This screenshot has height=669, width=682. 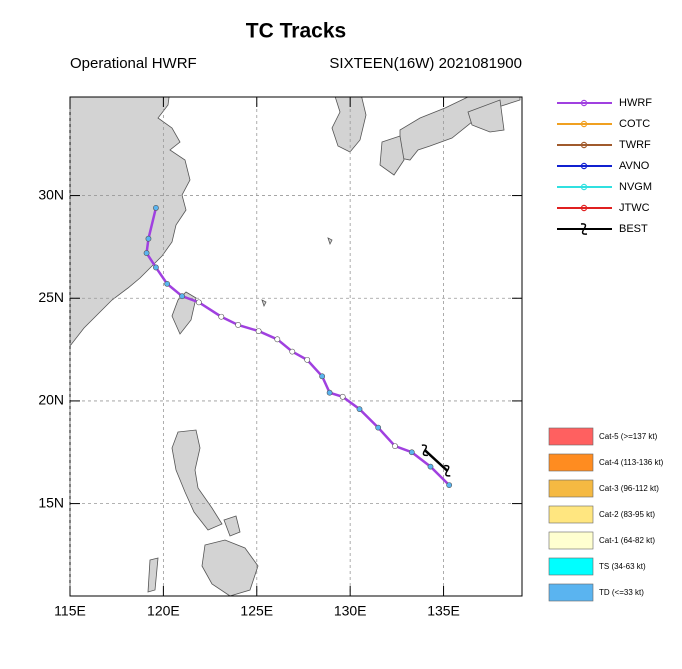 What do you see at coordinates (256, 611) in the screenshot?
I see `x-tick-label: 125E` at bounding box center [256, 611].